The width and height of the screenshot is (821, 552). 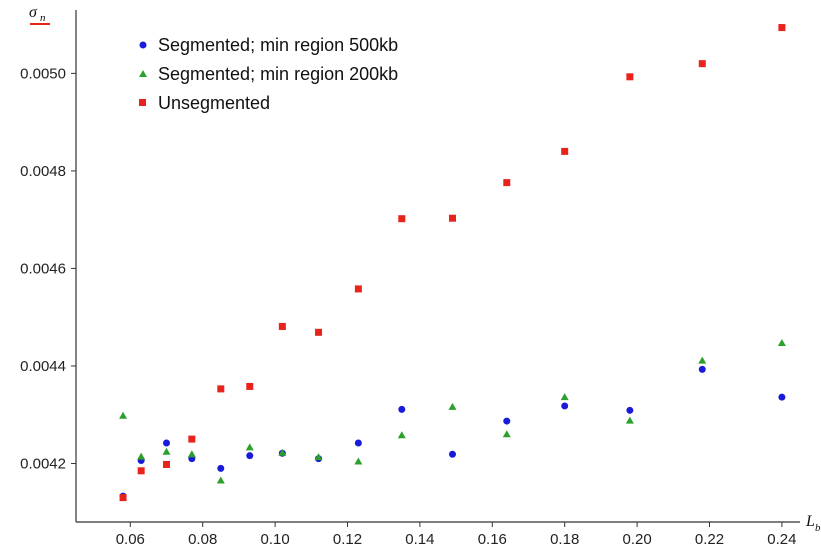 I want to click on y-tick-label: 0.0050, so click(x=43, y=73).